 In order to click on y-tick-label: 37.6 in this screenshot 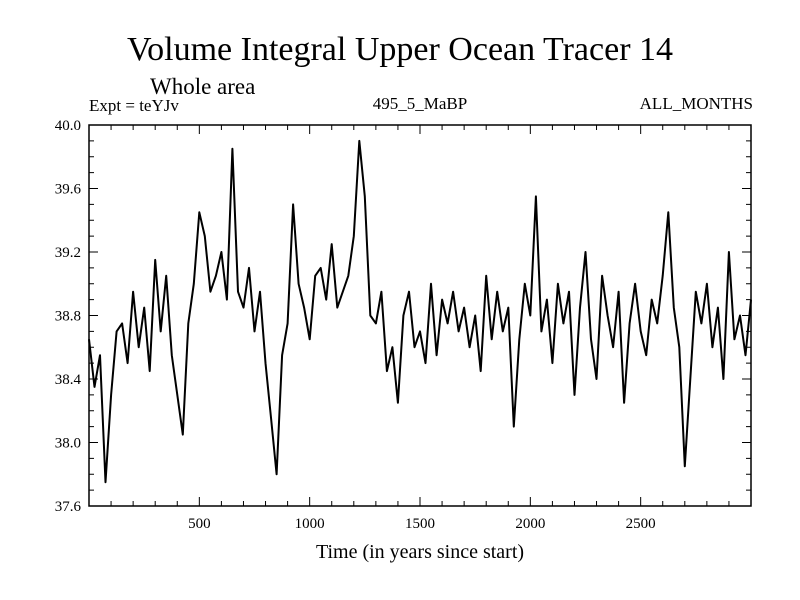, I will do `click(68, 507)`.